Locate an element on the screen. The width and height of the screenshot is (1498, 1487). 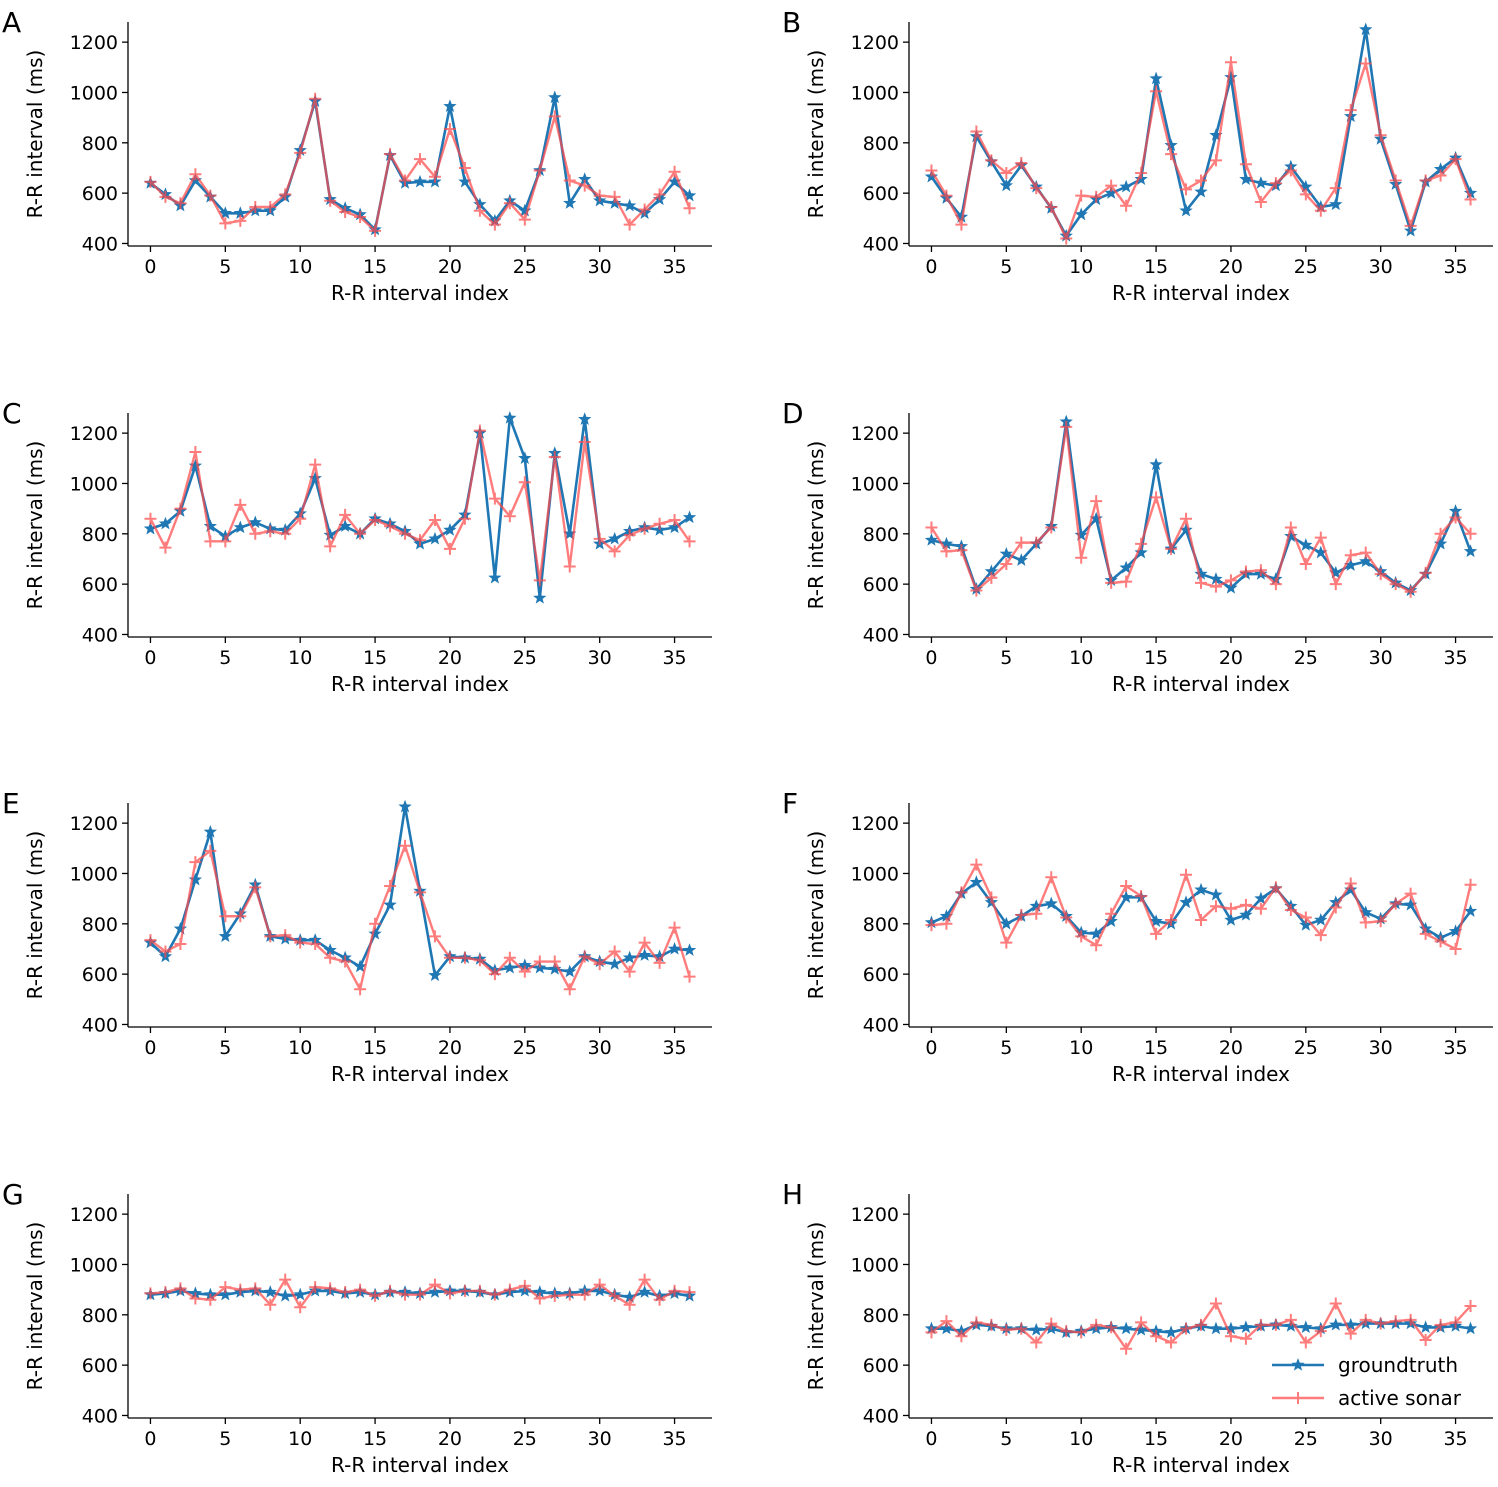
x-axis-title: R-R interval index is located at coordinates (1201, 684).